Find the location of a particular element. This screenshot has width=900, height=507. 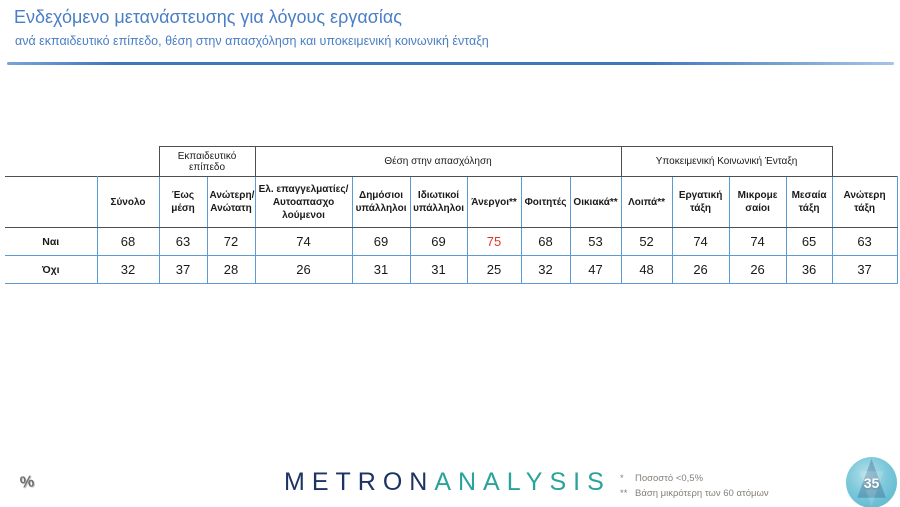

column-header-higher: Ανώτερη/ Ανώτατη is located at coordinates (231, 202).